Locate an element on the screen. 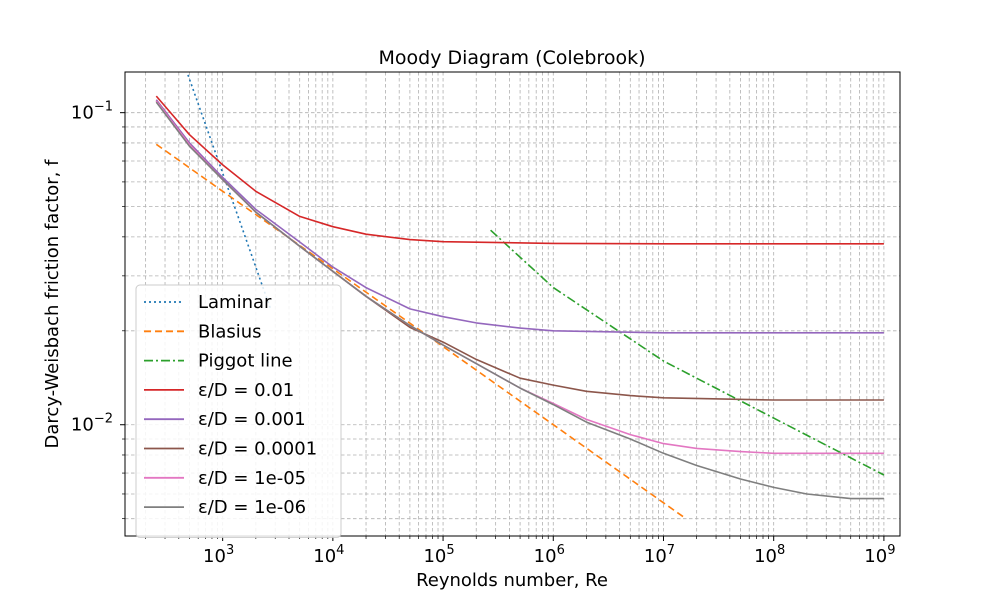  y-tick-label: 10⁻¹ is located at coordinates (92, 112).